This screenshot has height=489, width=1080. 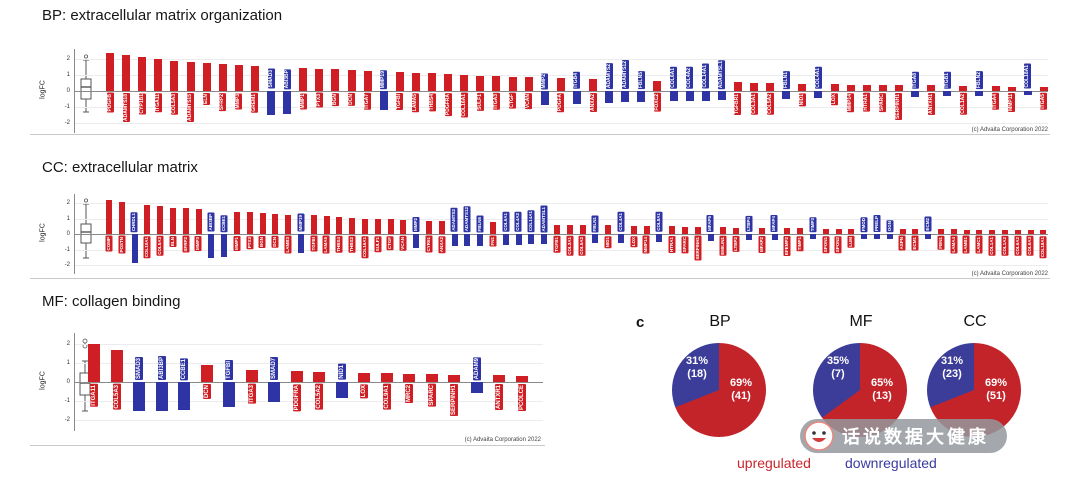 I want to click on gene-label-FBLN1: FBLN1, so click(x=595, y=223).